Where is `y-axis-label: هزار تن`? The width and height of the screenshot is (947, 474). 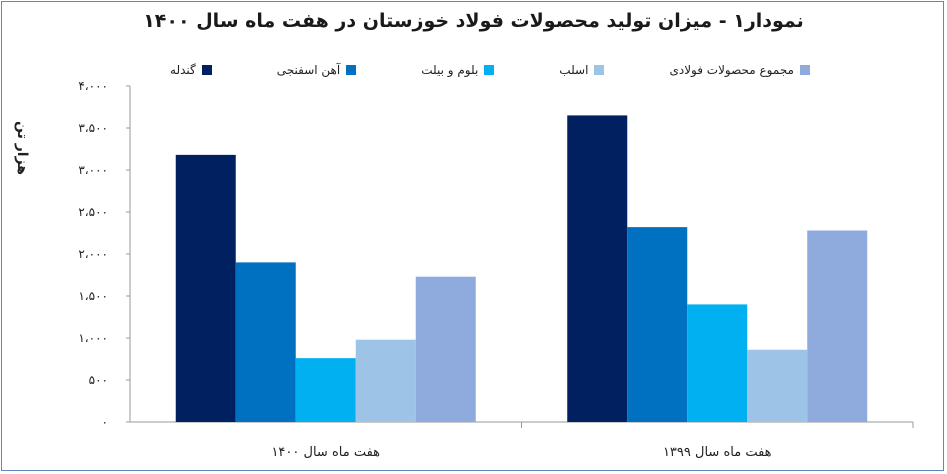 y-axis-label: هزار تن is located at coordinates (22, 148).